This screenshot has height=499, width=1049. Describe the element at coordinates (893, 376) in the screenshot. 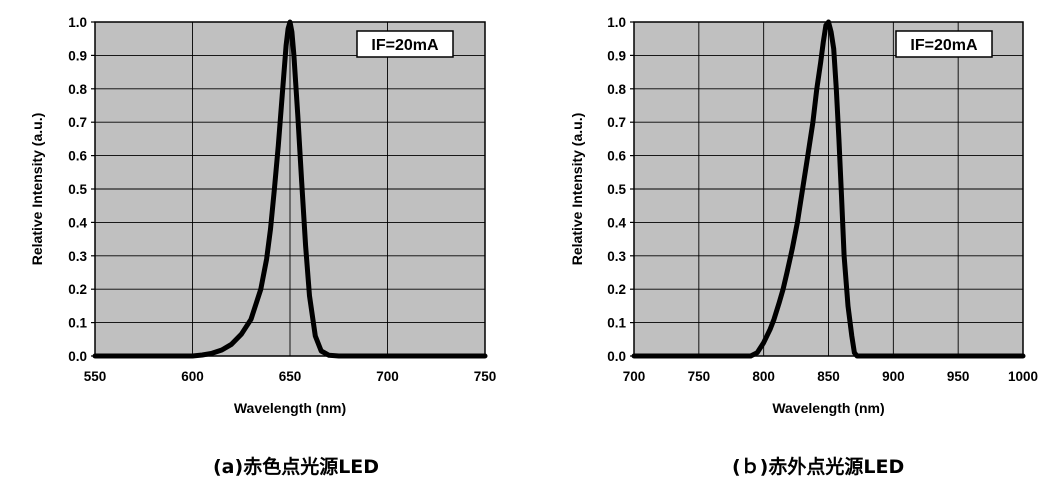

I see `x-tick-label: 900` at that location.